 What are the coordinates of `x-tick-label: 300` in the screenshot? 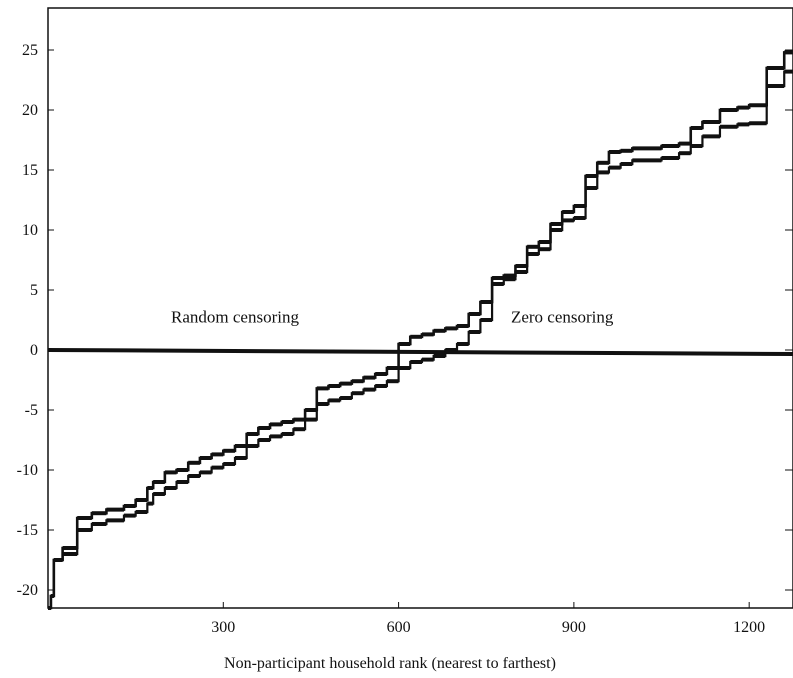 It's located at (223, 627).